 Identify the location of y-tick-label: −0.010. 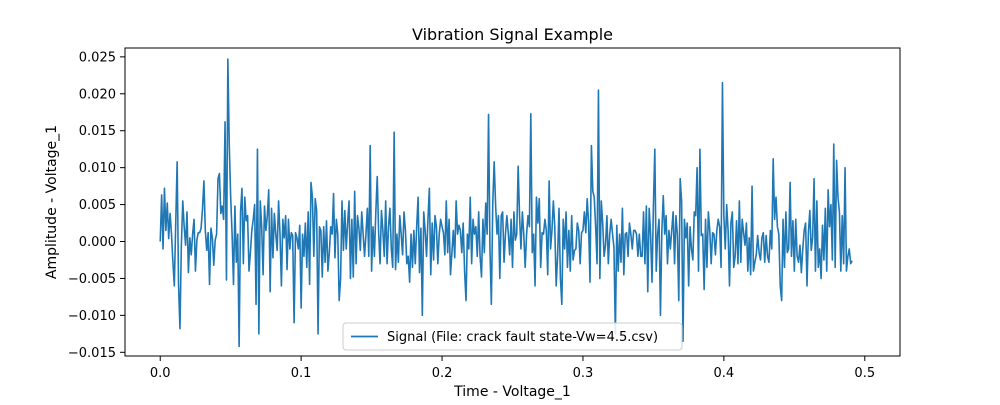
(92, 316).